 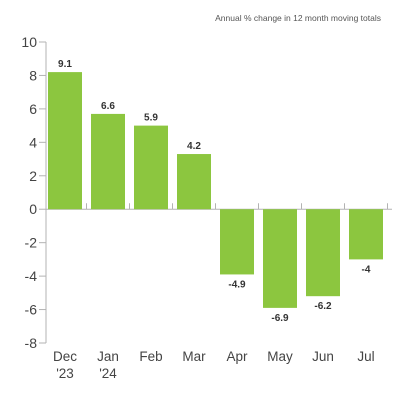 What do you see at coordinates (237, 284) in the screenshot?
I see `data-label: -4.9` at bounding box center [237, 284].